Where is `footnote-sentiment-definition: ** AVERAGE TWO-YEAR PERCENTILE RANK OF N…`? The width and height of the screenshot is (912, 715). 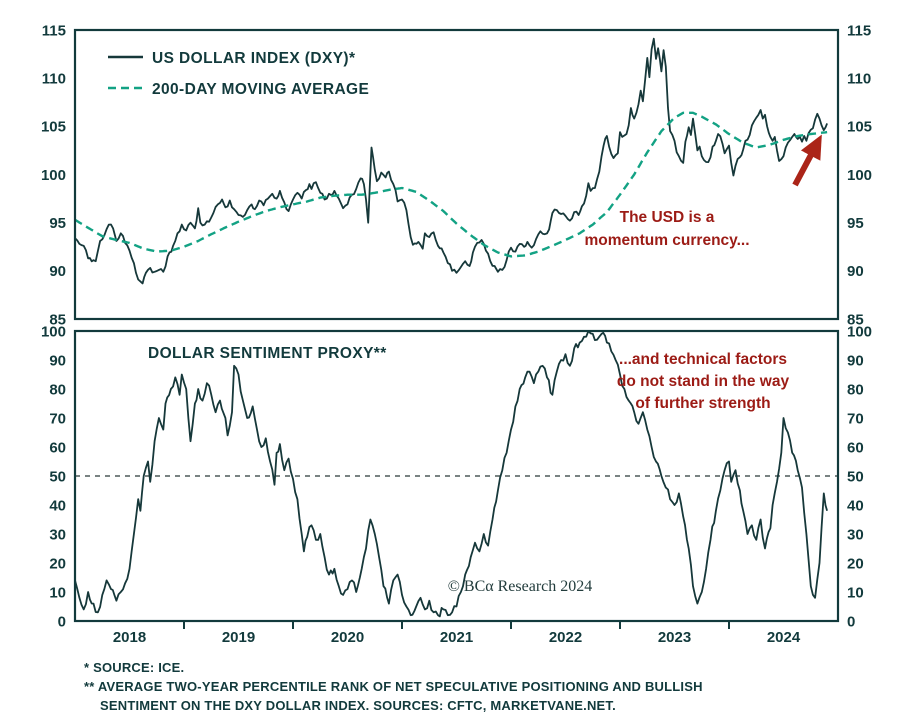 footnote-sentiment-definition: ** AVERAGE TWO-YEAR PERCENTILE RANK OF N… is located at coordinates (393, 686).